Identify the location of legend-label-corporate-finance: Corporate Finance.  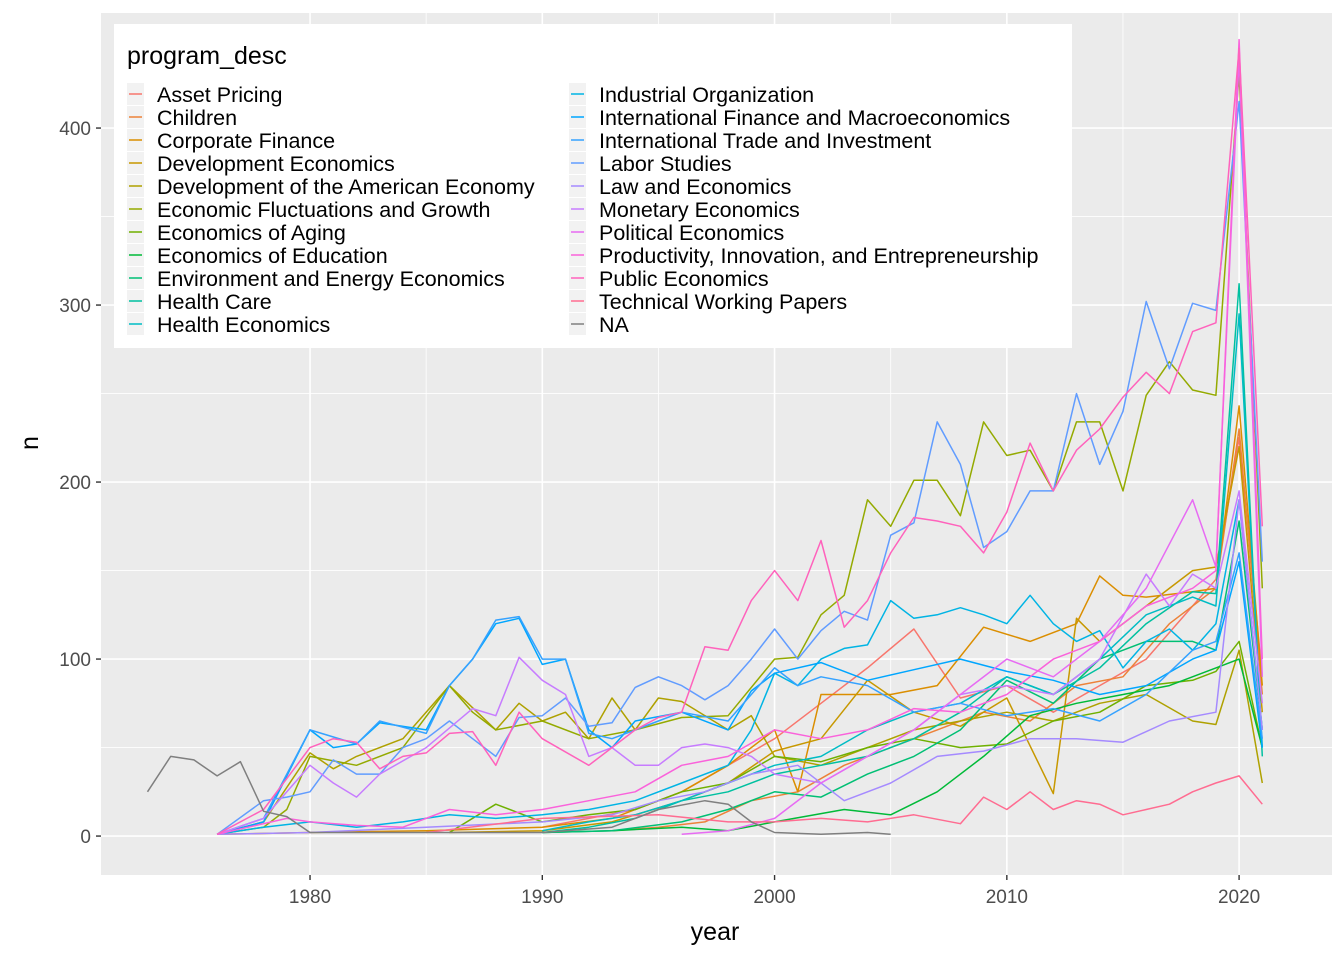
(246, 141).